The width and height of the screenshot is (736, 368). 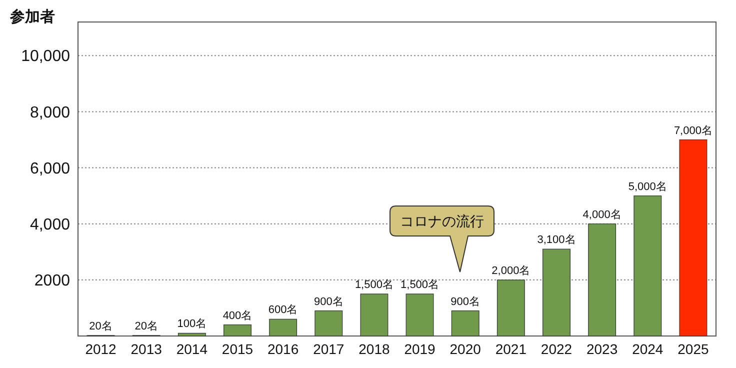 What do you see at coordinates (52, 281) in the screenshot?
I see `y-tick-label: 2000` at bounding box center [52, 281].